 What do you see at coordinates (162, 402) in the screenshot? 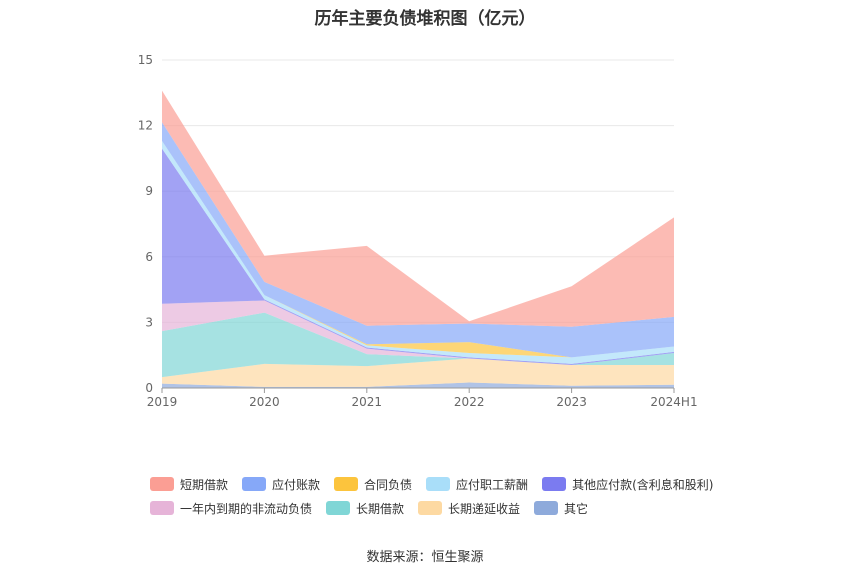
I see `x-tick-label: 2019` at bounding box center [162, 402].